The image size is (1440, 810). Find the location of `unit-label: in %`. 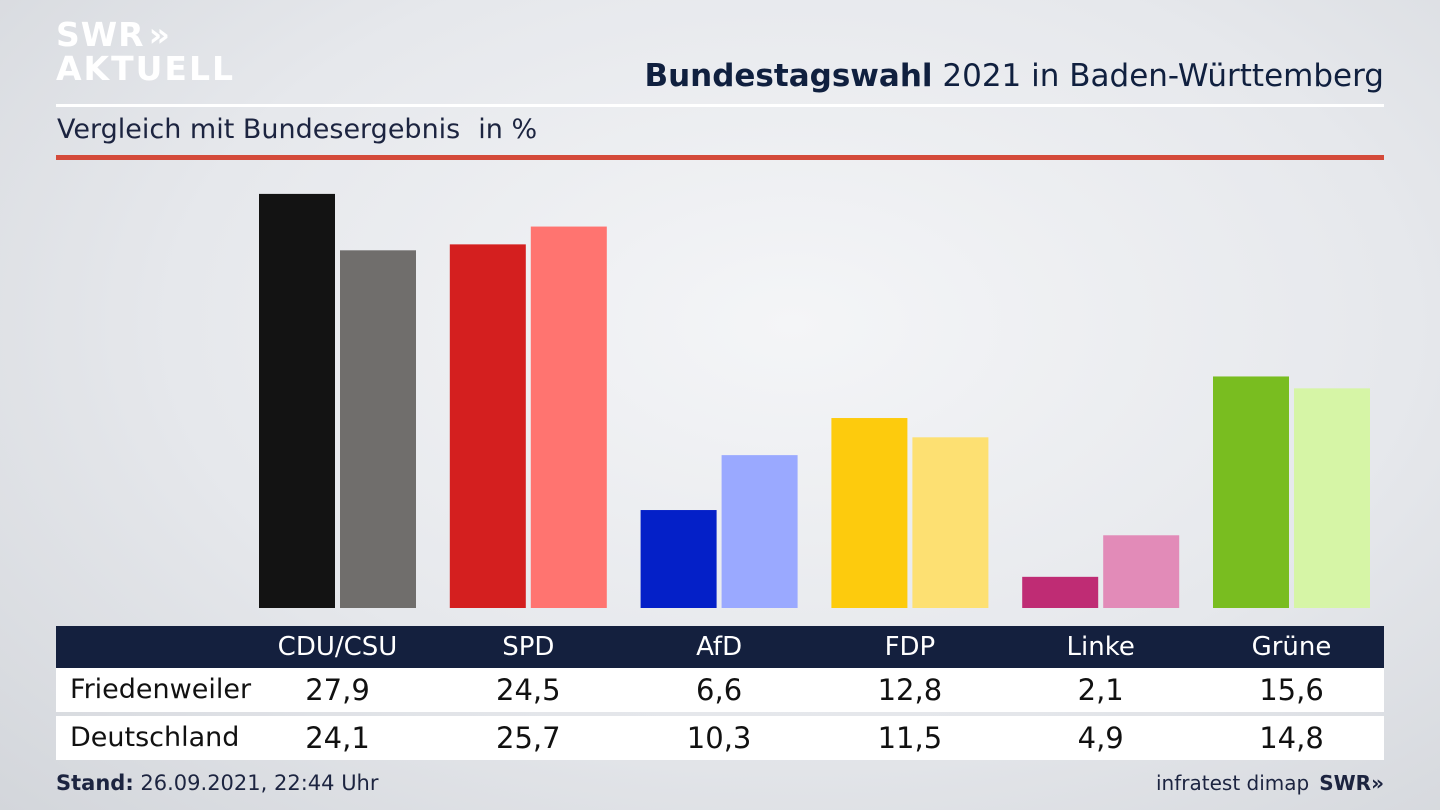

unit-label: in % is located at coordinates (508, 129).